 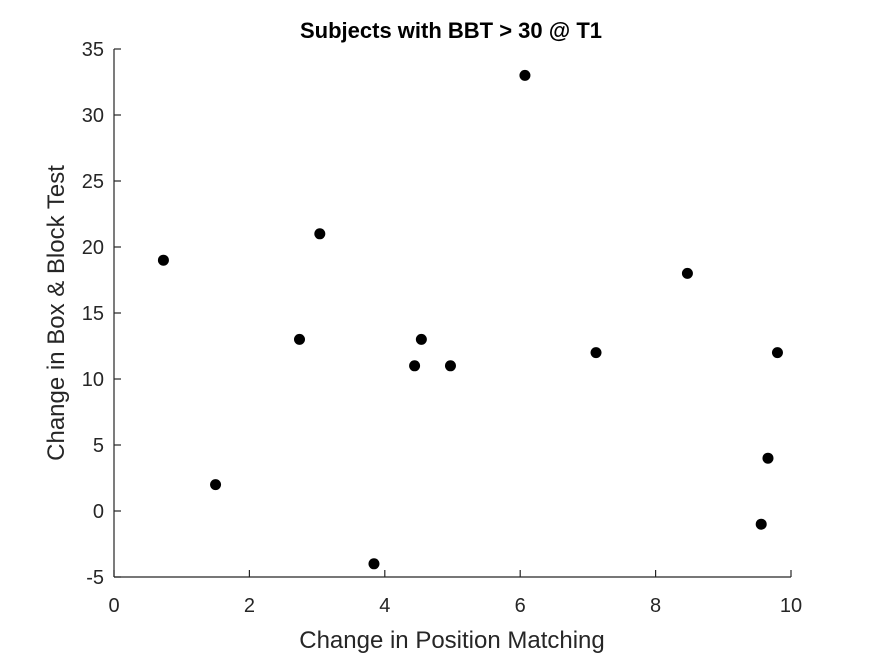 What do you see at coordinates (93, 182) in the screenshot?
I see `y-tick-label: 25` at bounding box center [93, 182].